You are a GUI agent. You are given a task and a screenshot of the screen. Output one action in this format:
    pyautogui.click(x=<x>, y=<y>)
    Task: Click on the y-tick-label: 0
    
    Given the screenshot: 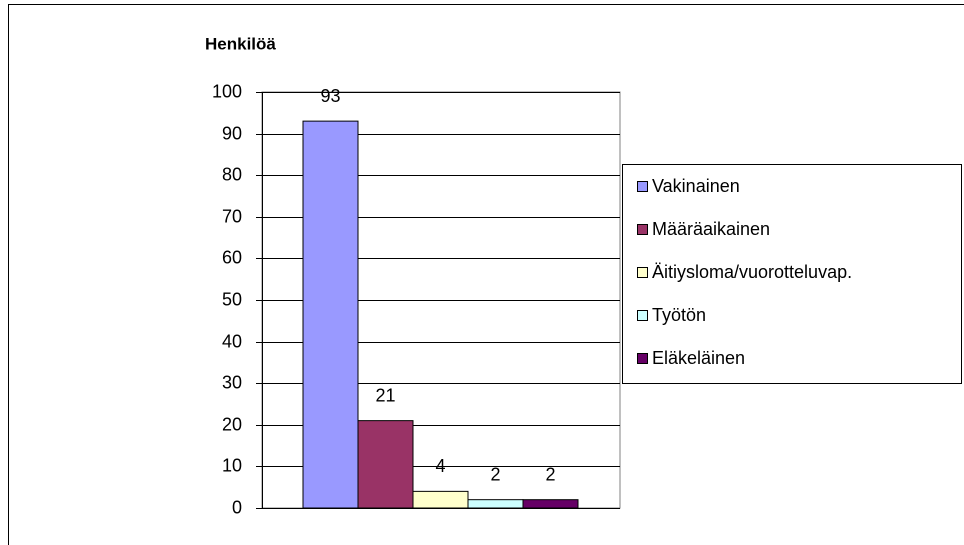 What is the action you would take?
    pyautogui.click(x=237, y=507)
    